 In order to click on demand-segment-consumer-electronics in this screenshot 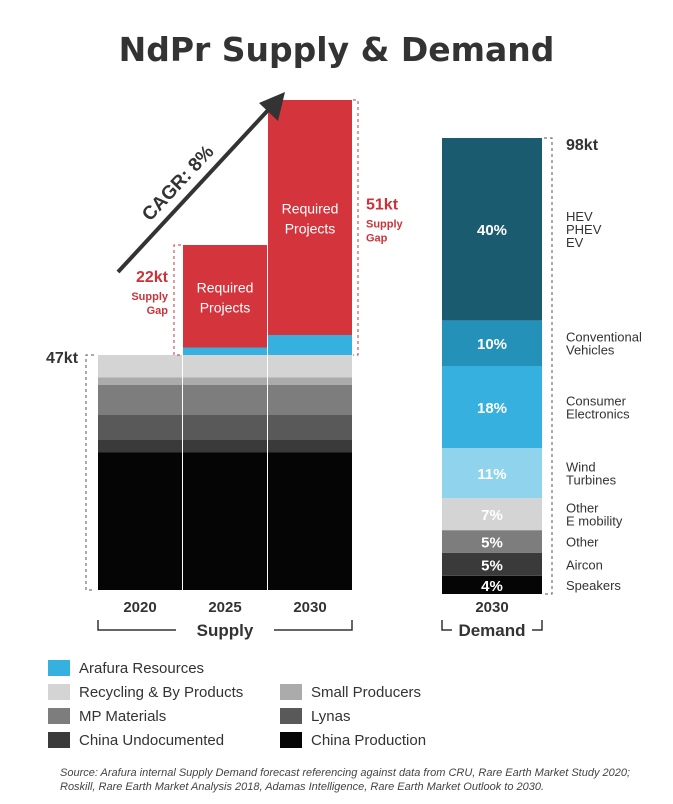, I will do `click(492, 407)`.